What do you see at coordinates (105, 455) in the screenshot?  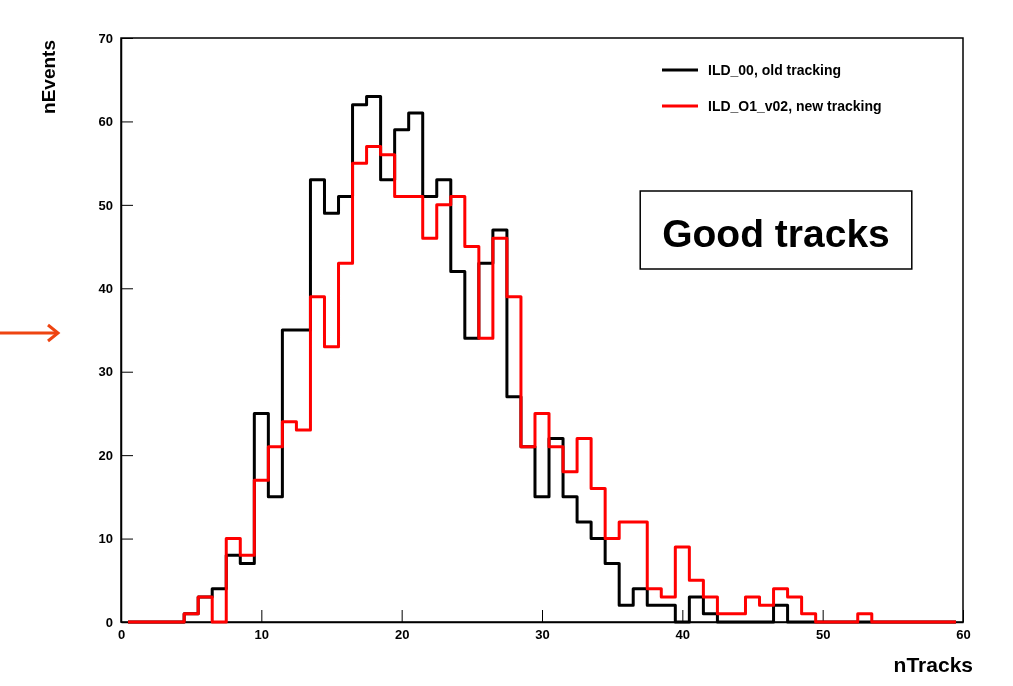 I see `y-tick-label: 20` at bounding box center [105, 455].